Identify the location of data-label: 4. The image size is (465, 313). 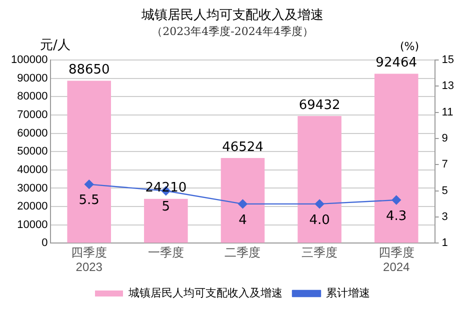
(242, 220).